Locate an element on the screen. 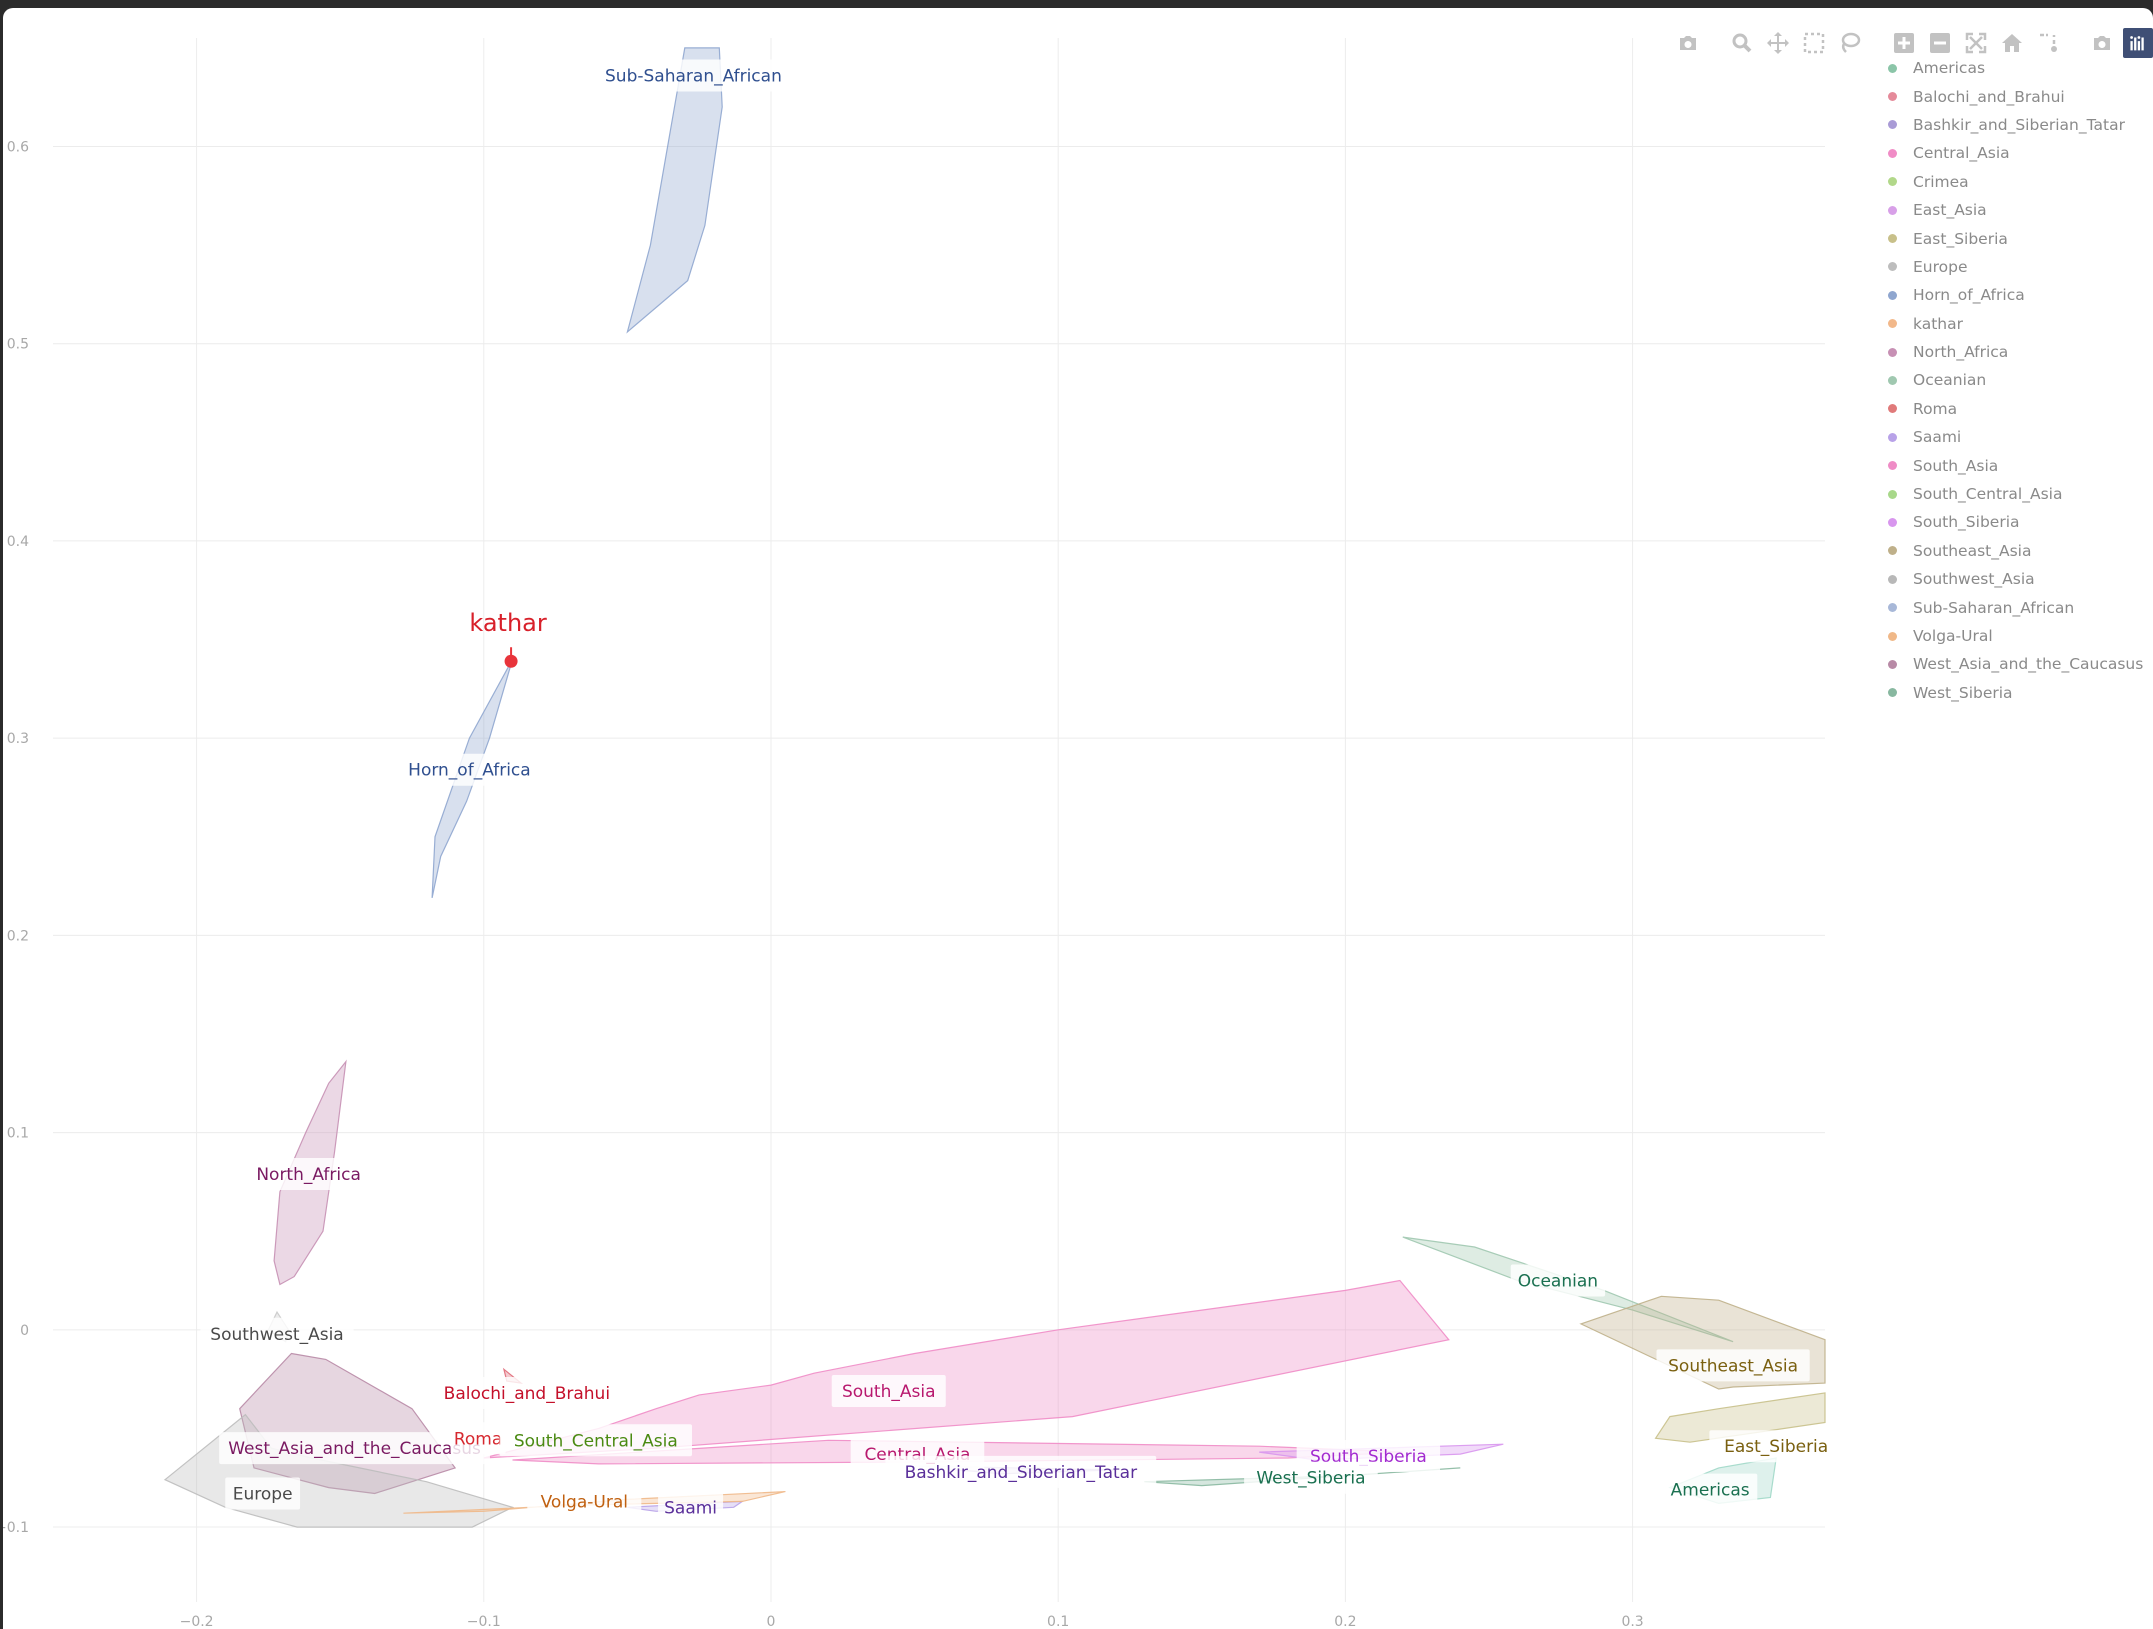 This screenshot has height=1629, width=2153. label-balochi-and-brahui: Balochi_and_Brahui is located at coordinates (527, 1392).